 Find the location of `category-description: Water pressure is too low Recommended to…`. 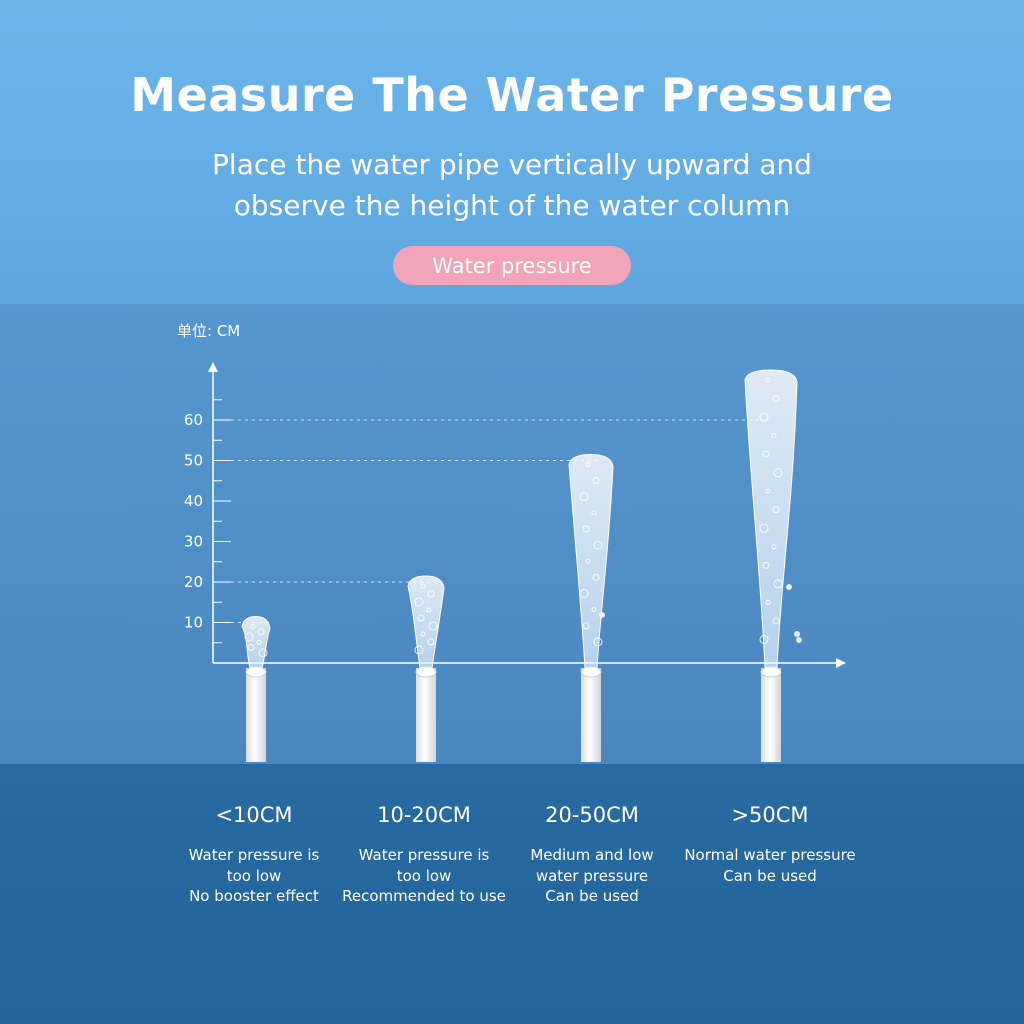

category-description: Water pressure is too low Recommended to… is located at coordinates (424, 876).